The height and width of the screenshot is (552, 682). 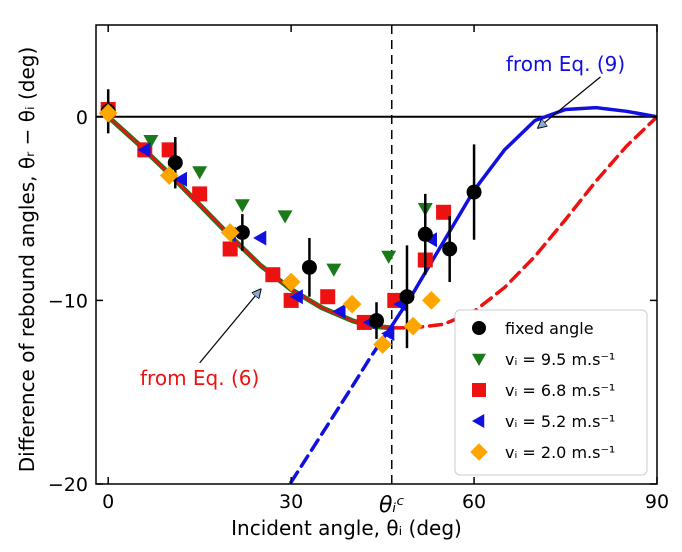 What do you see at coordinates (341, 404) in the screenshot?
I see `eq9_ext-curve` at bounding box center [341, 404].